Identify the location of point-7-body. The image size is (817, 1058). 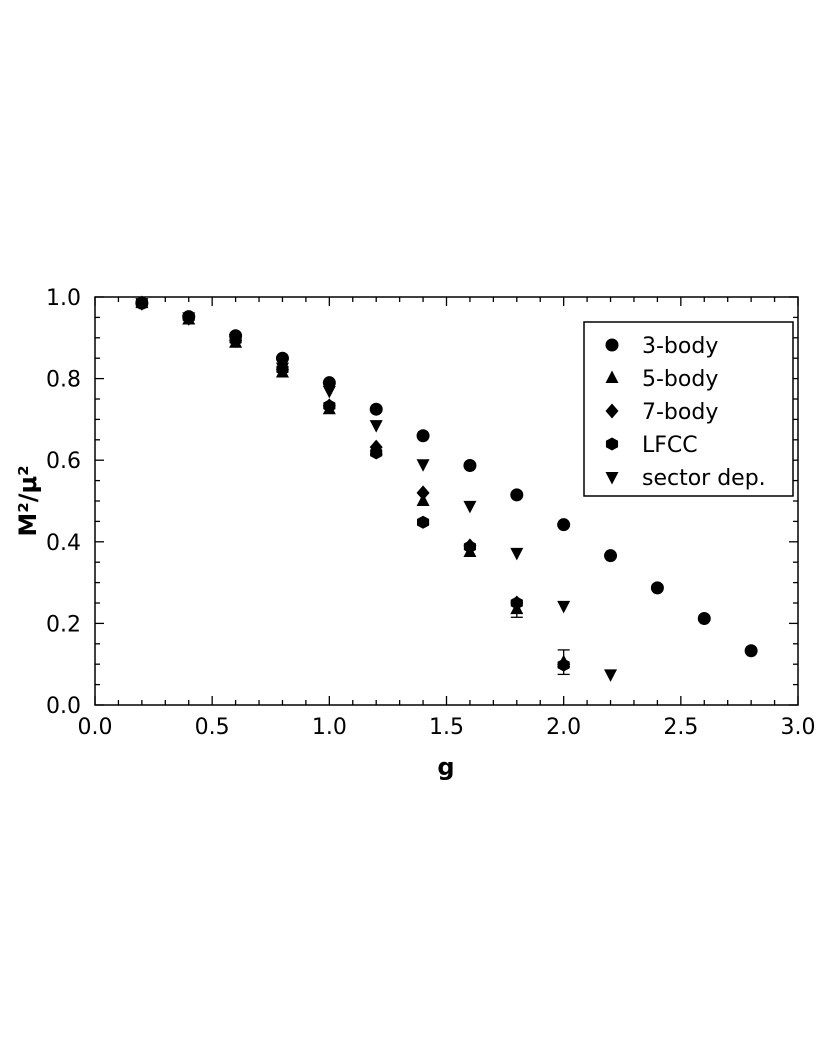
(423, 493).